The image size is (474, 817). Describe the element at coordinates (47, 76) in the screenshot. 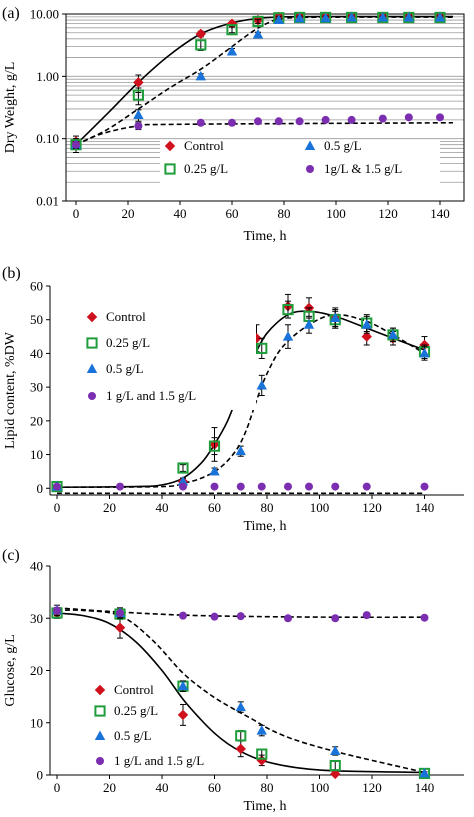

I see `y-tick-label: 1.00` at that location.